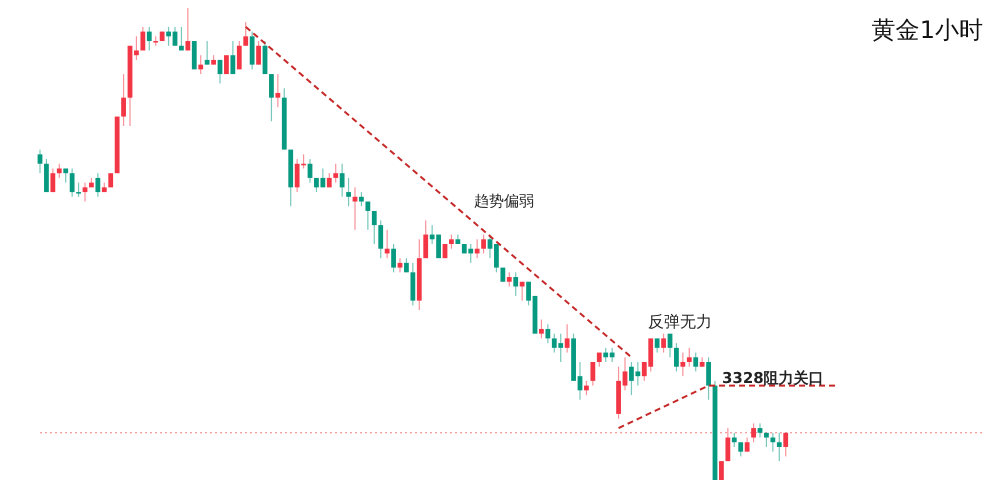 The width and height of the screenshot is (990, 493). Describe the element at coordinates (680, 321) in the screenshot. I see `annotation: 反弹无力` at that location.